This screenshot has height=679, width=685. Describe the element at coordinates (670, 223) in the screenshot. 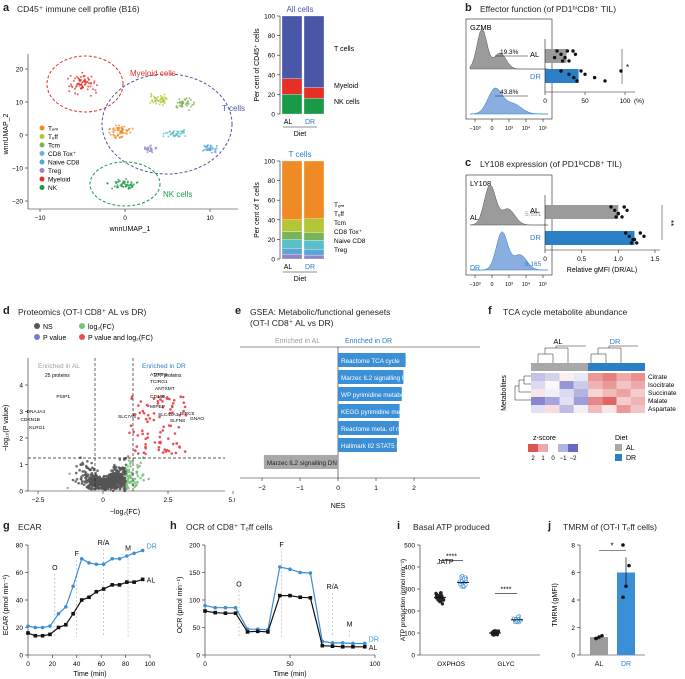

I see `c-sig: **` at that location.